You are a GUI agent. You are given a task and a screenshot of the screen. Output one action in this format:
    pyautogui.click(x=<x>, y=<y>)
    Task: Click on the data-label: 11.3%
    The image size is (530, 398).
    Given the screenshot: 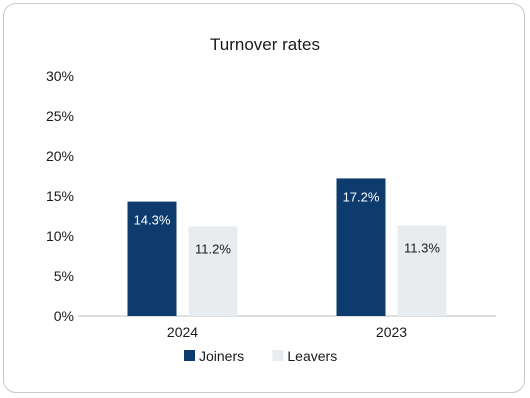 What is the action you would take?
    pyautogui.click(x=422, y=248)
    